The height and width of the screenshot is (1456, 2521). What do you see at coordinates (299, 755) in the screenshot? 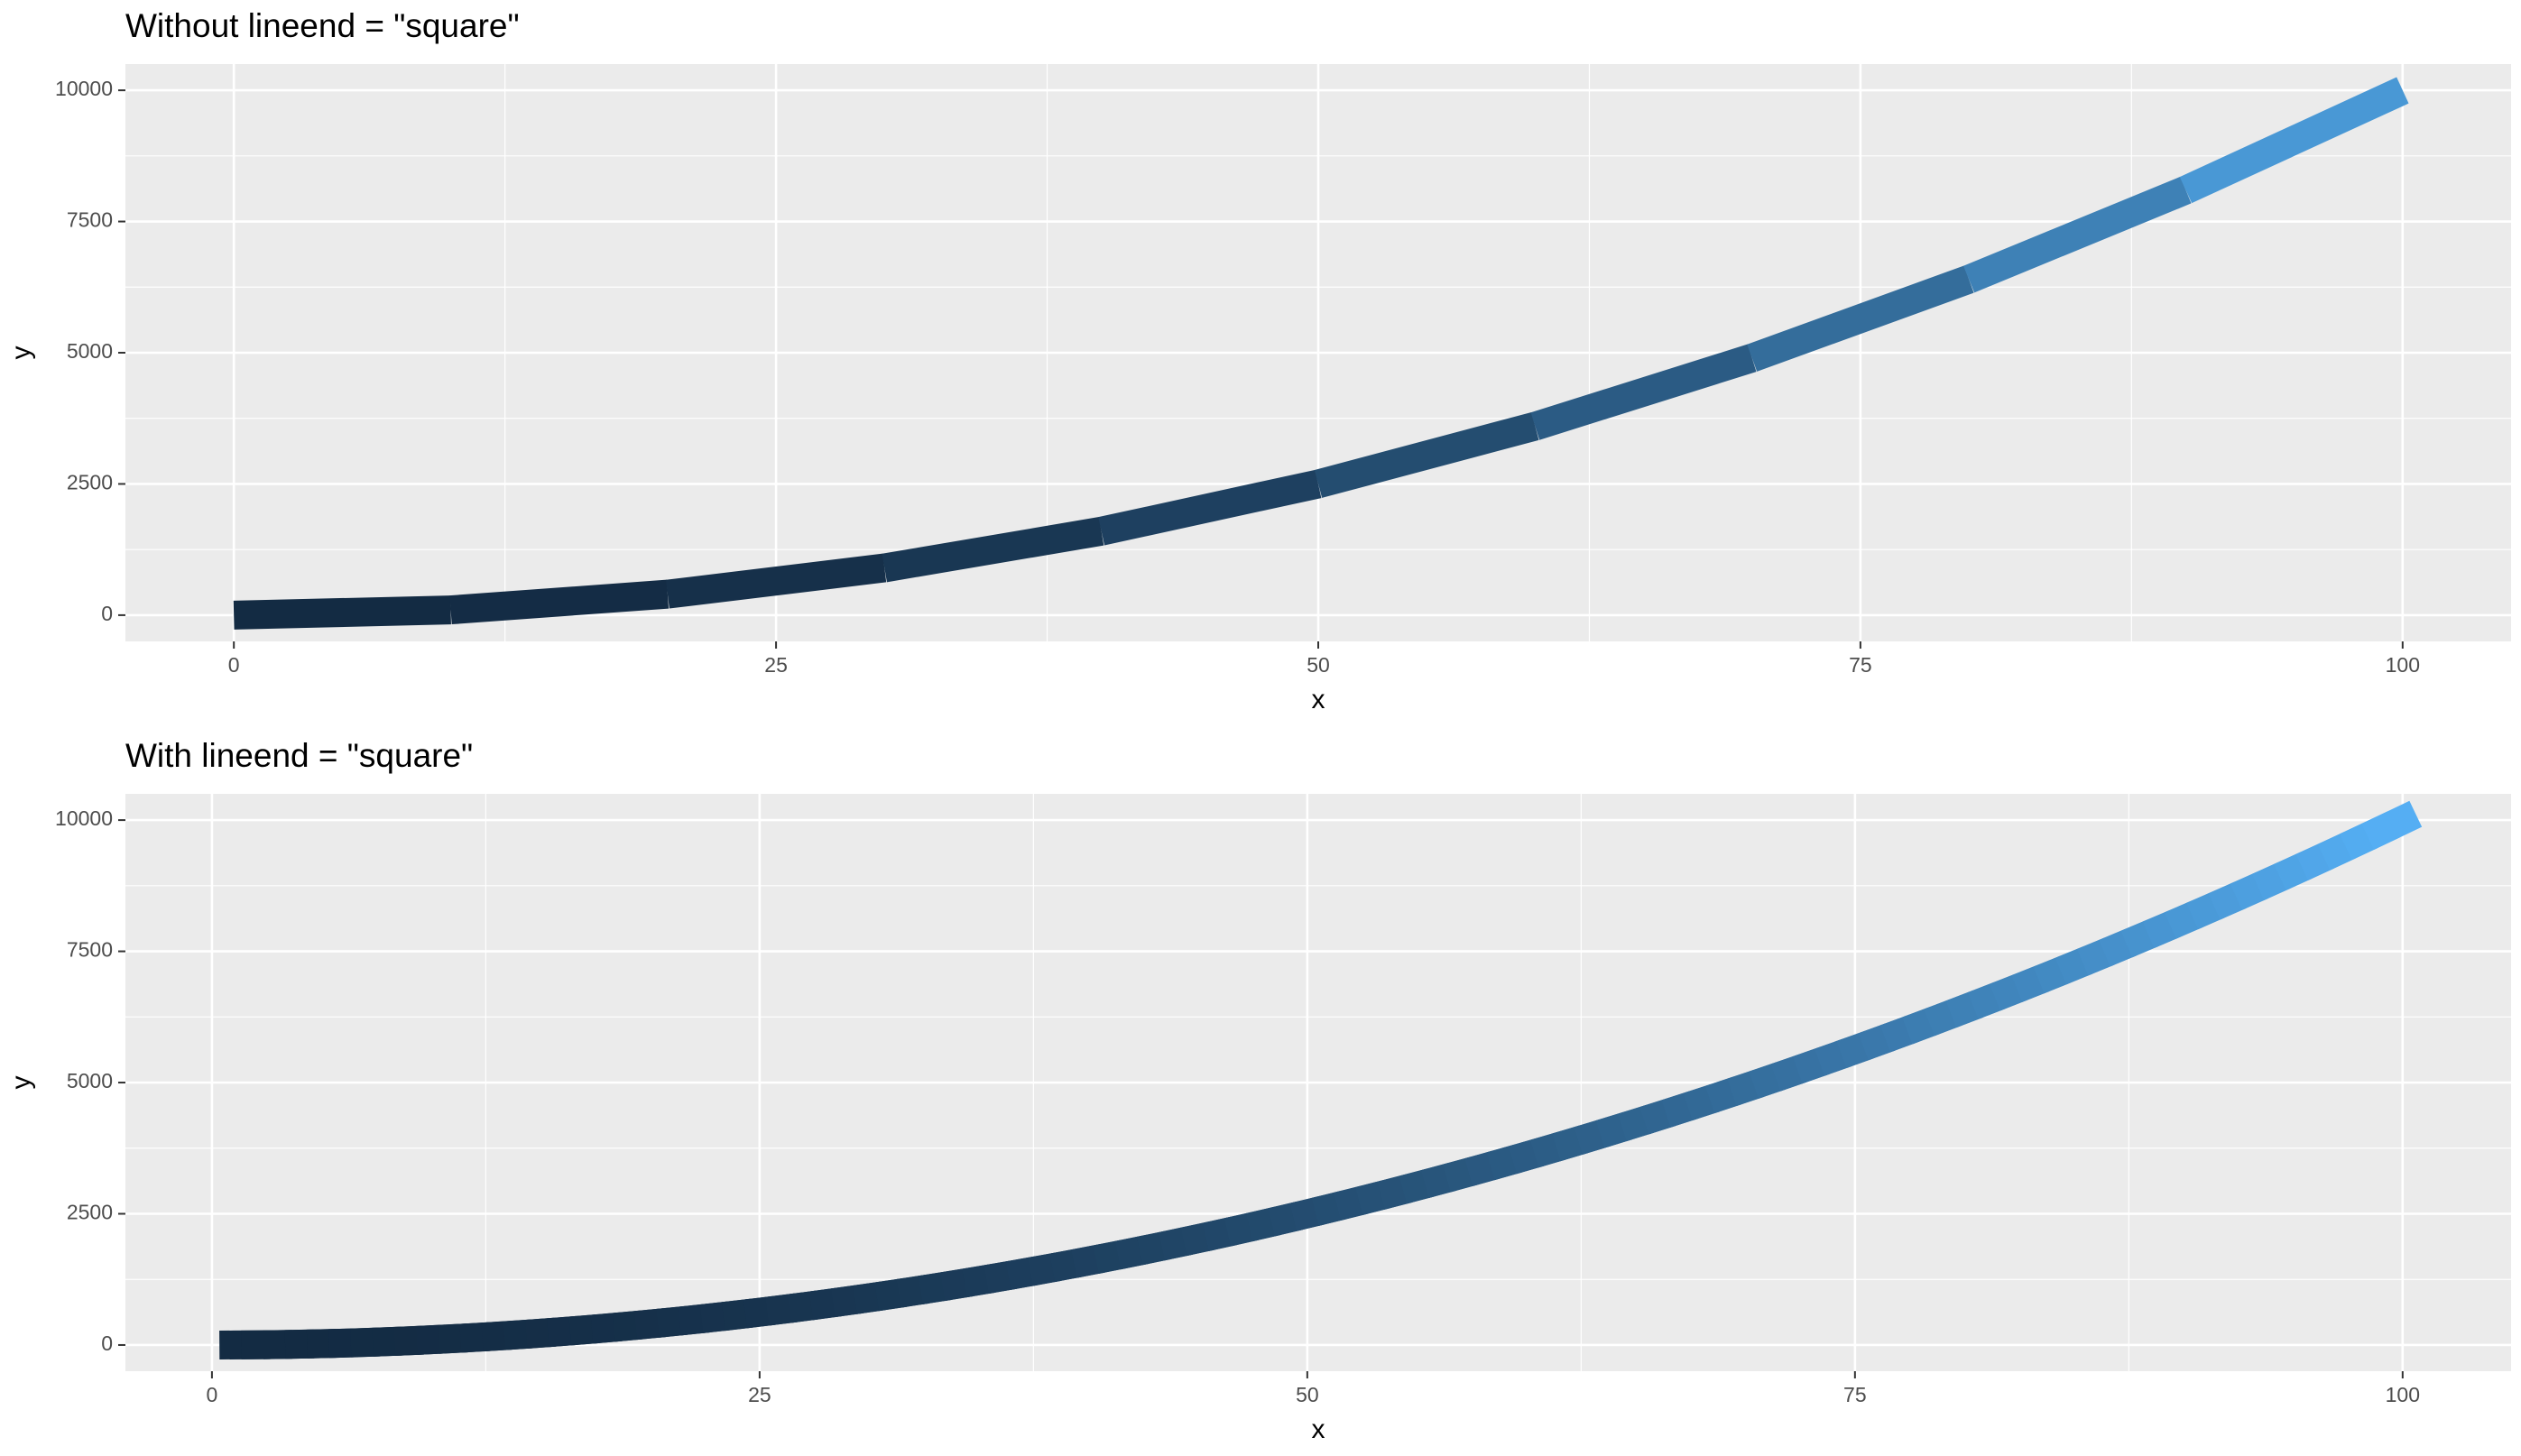
I see `chart-title: With lineend = "square"` at bounding box center [299, 755].